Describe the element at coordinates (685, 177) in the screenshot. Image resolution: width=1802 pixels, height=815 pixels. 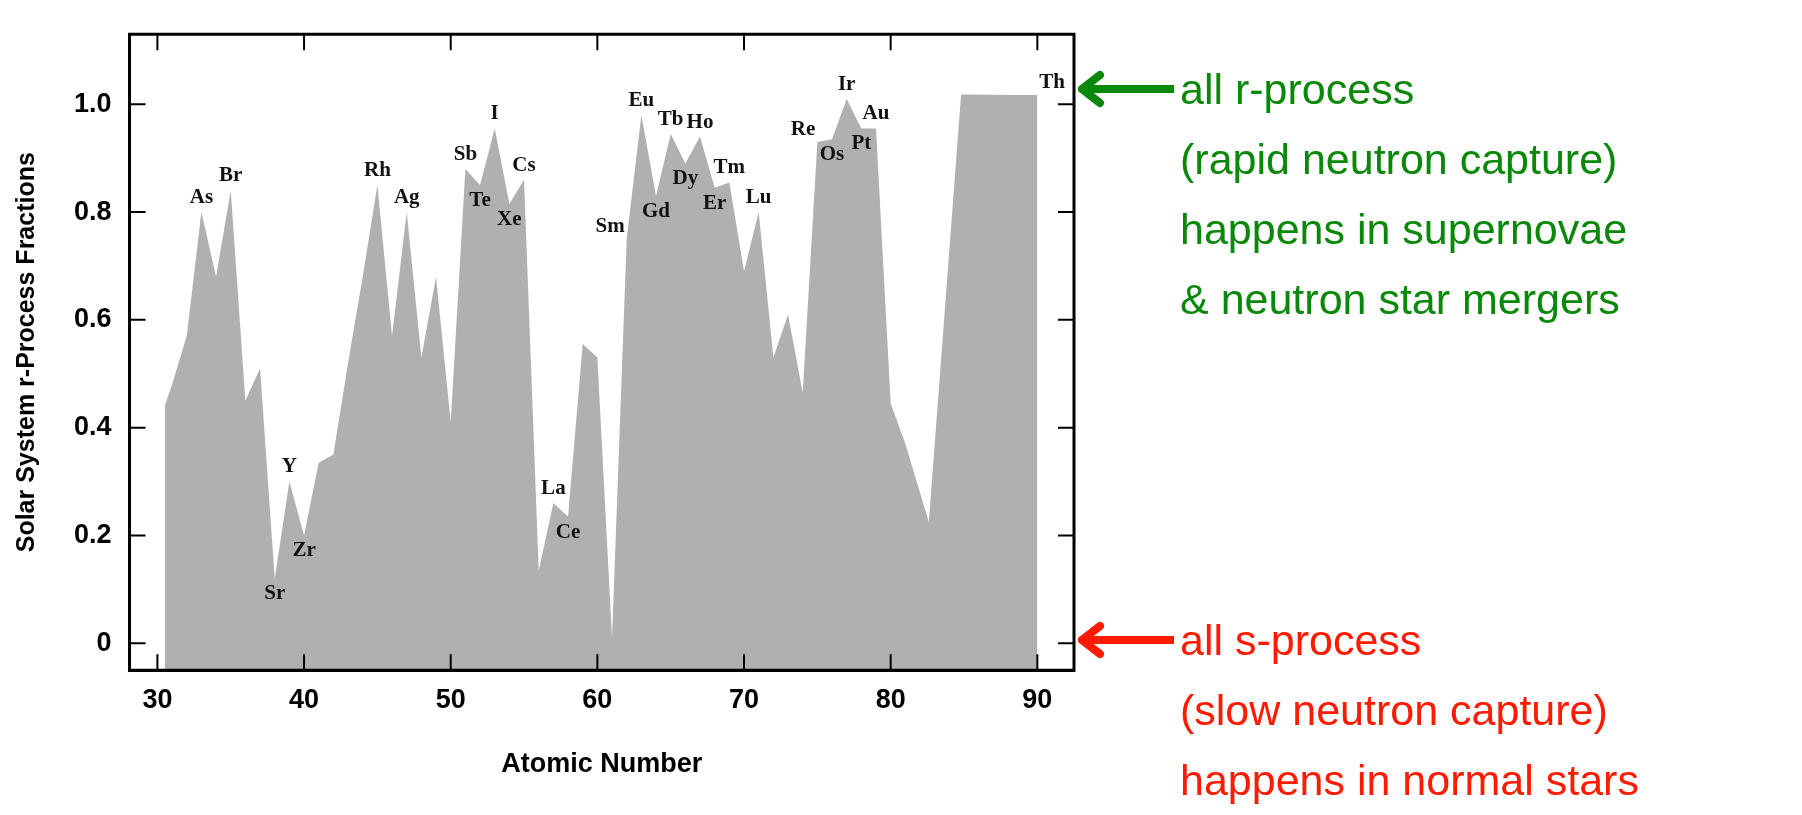
I see `annotation: Dy` at that location.